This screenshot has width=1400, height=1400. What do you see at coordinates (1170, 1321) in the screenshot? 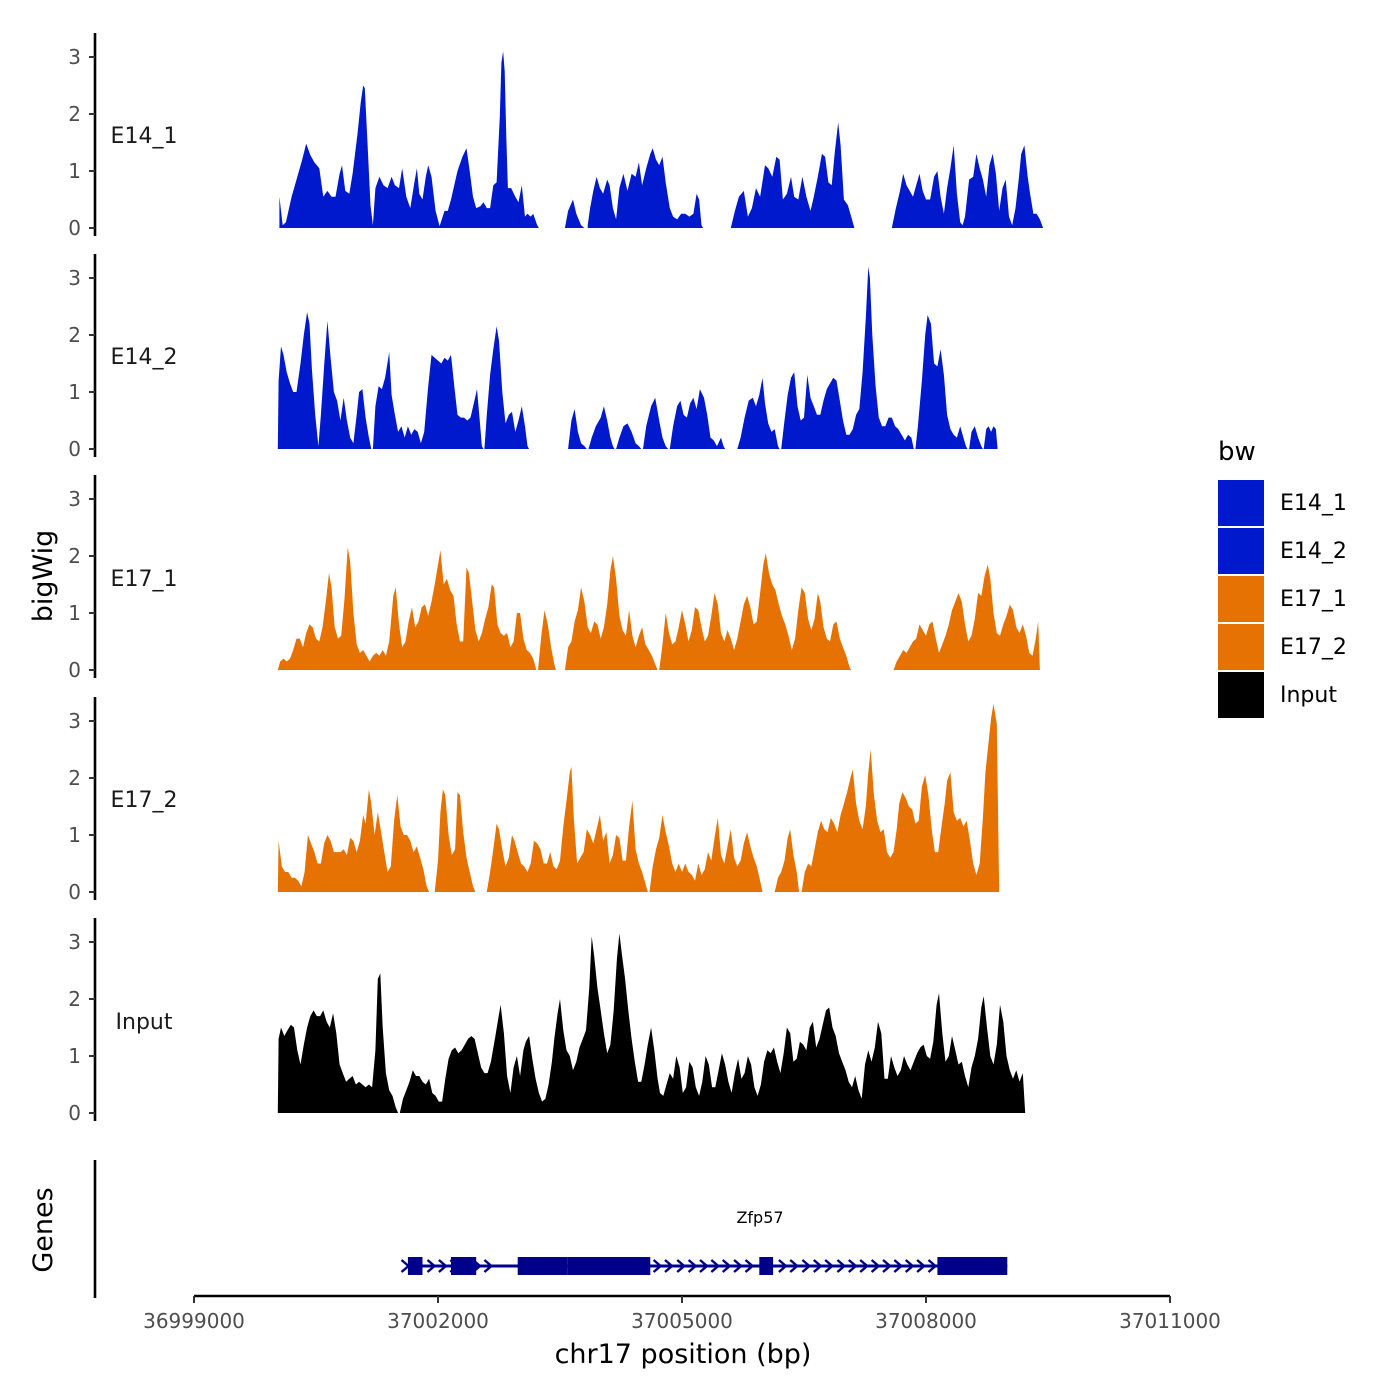
I see `x-tick-label-37011000: 37011000` at bounding box center [1170, 1321].